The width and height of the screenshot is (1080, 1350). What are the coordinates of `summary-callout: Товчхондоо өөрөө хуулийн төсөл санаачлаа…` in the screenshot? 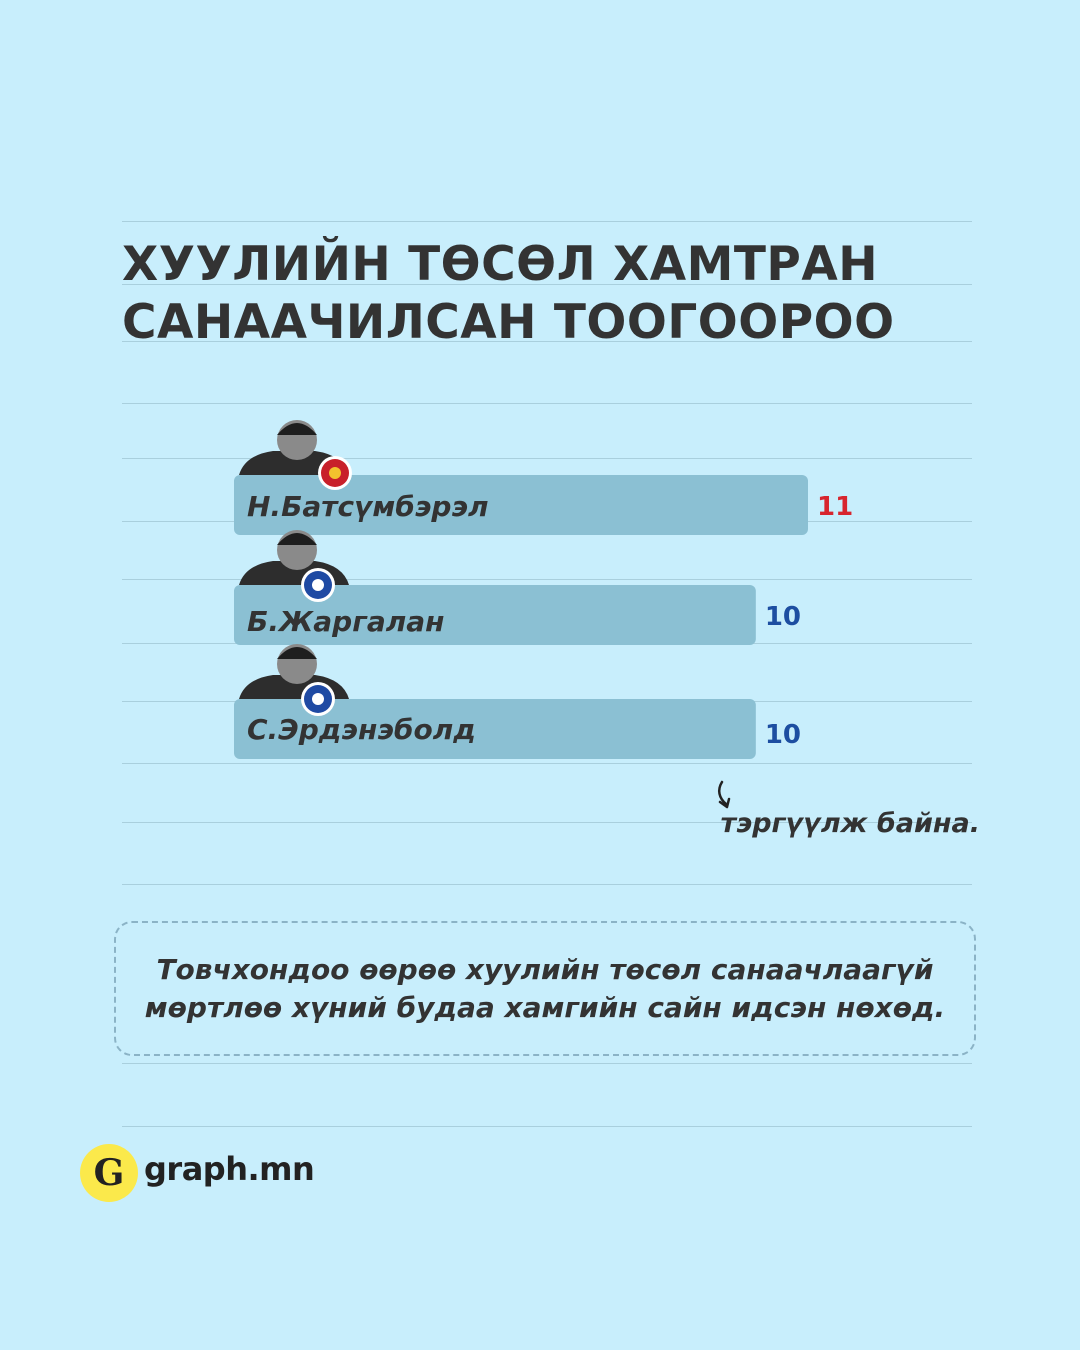 It's located at (545, 988).